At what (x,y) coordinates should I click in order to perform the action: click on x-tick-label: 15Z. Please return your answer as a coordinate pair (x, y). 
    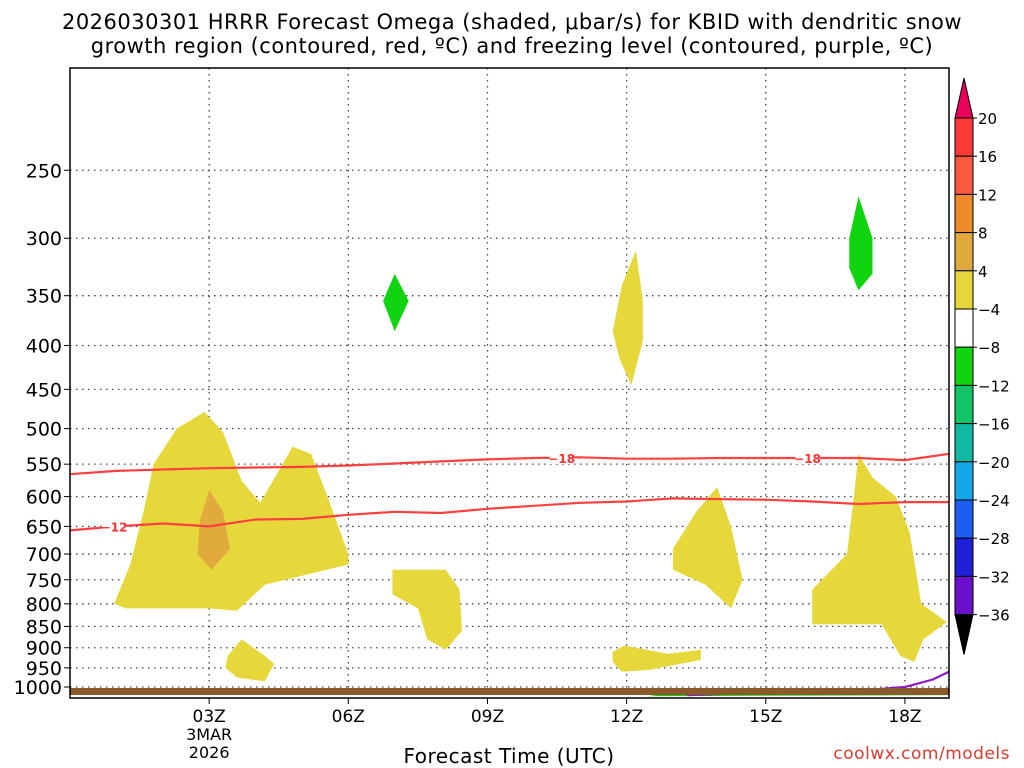
    Looking at the image, I should click on (765, 717).